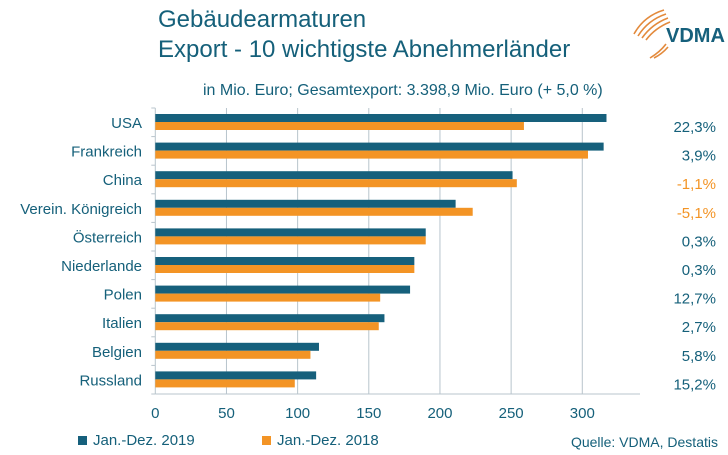 This screenshot has height=455, width=728. I want to click on category-label: Italien, so click(122, 323).